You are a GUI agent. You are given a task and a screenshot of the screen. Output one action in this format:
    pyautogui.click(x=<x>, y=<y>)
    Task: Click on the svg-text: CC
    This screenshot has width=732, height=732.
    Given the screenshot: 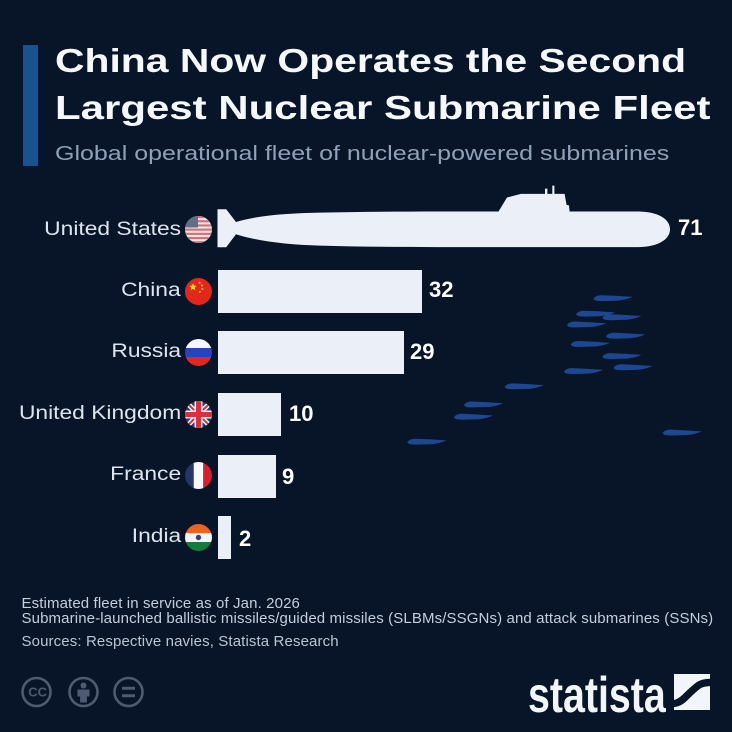 What is the action you would take?
    pyautogui.click(x=37, y=692)
    